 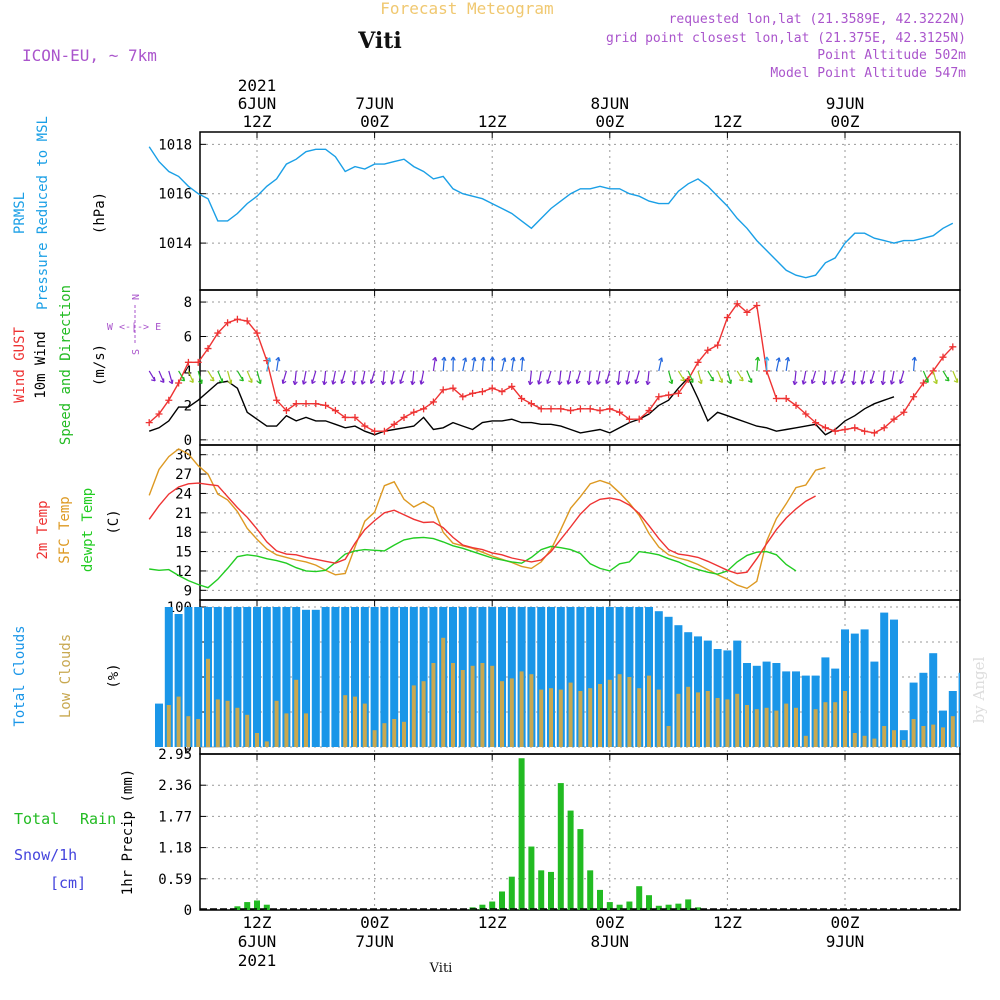 What do you see at coordinates (580, 211) in the screenshot?
I see `panel-frame` at bounding box center [580, 211].